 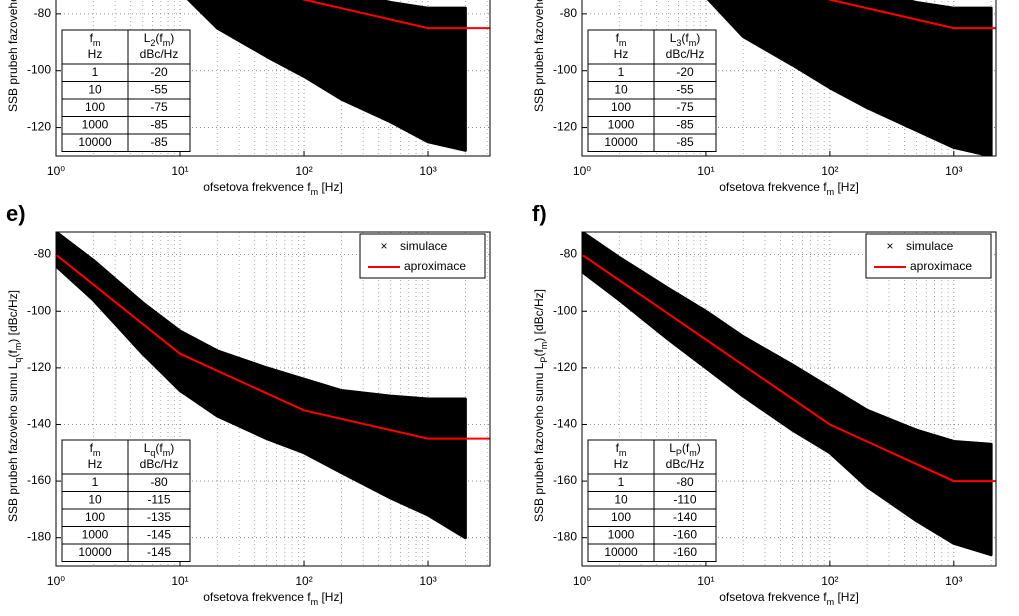 I want to click on panel-label: f), so click(x=539, y=213).